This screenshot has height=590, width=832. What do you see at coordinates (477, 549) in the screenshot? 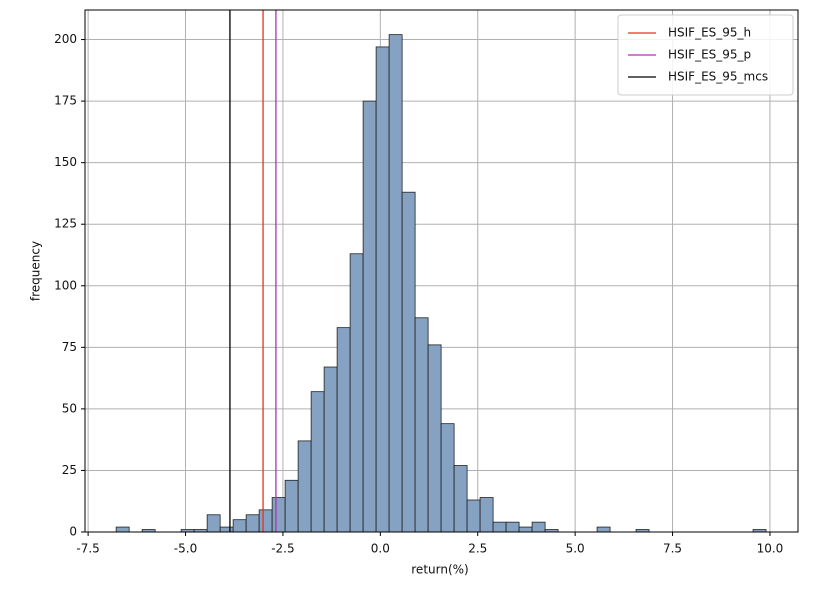
I see `x-tick-label: 2.5` at bounding box center [477, 549].